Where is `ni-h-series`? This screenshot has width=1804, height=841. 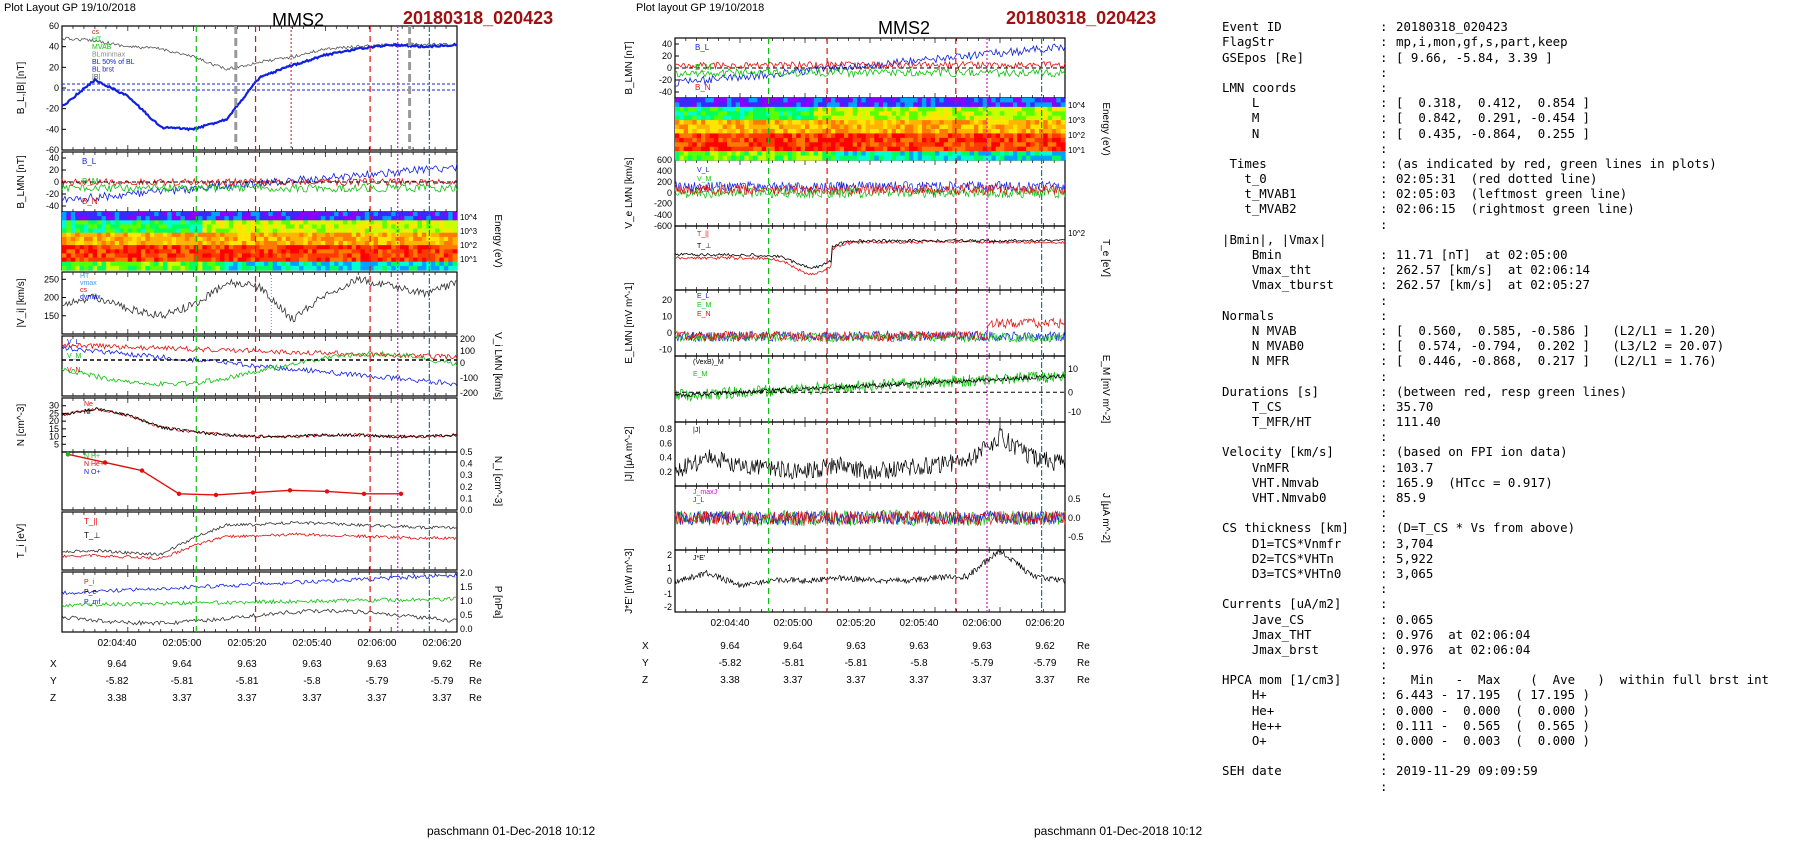
ni-h-series is located at coordinates (234, 474).